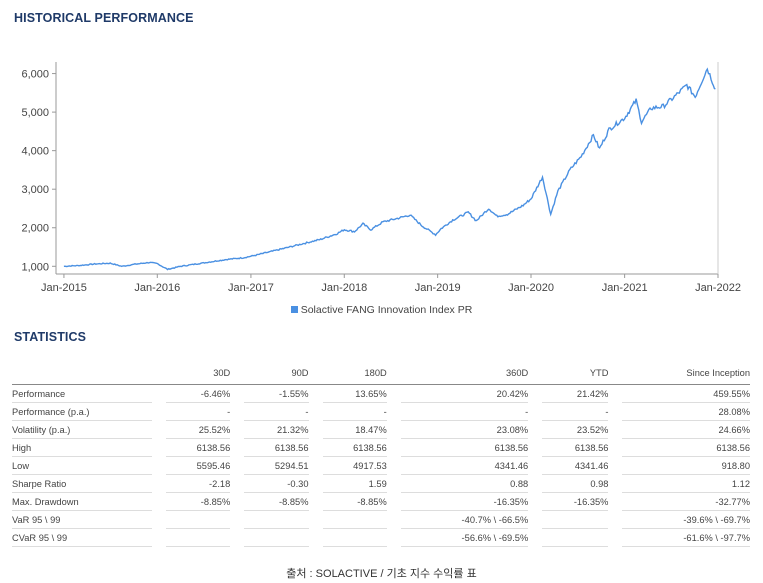  What do you see at coordinates (464, 537) in the screenshot?
I see `row-value: -56.6% \ -69.5%` at bounding box center [464, 537].